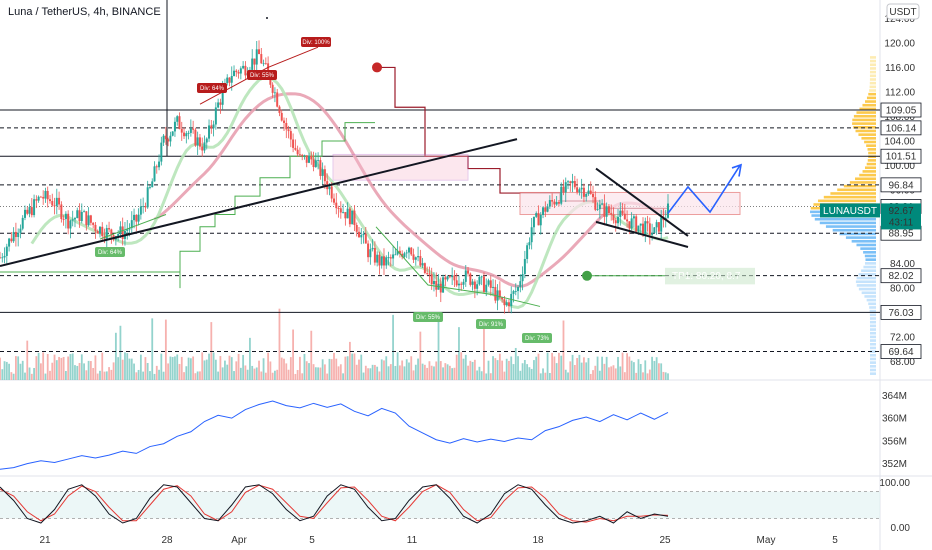 The image size is (932, 550). I want to click on bullish-divergence-flag, so click(537, 338).